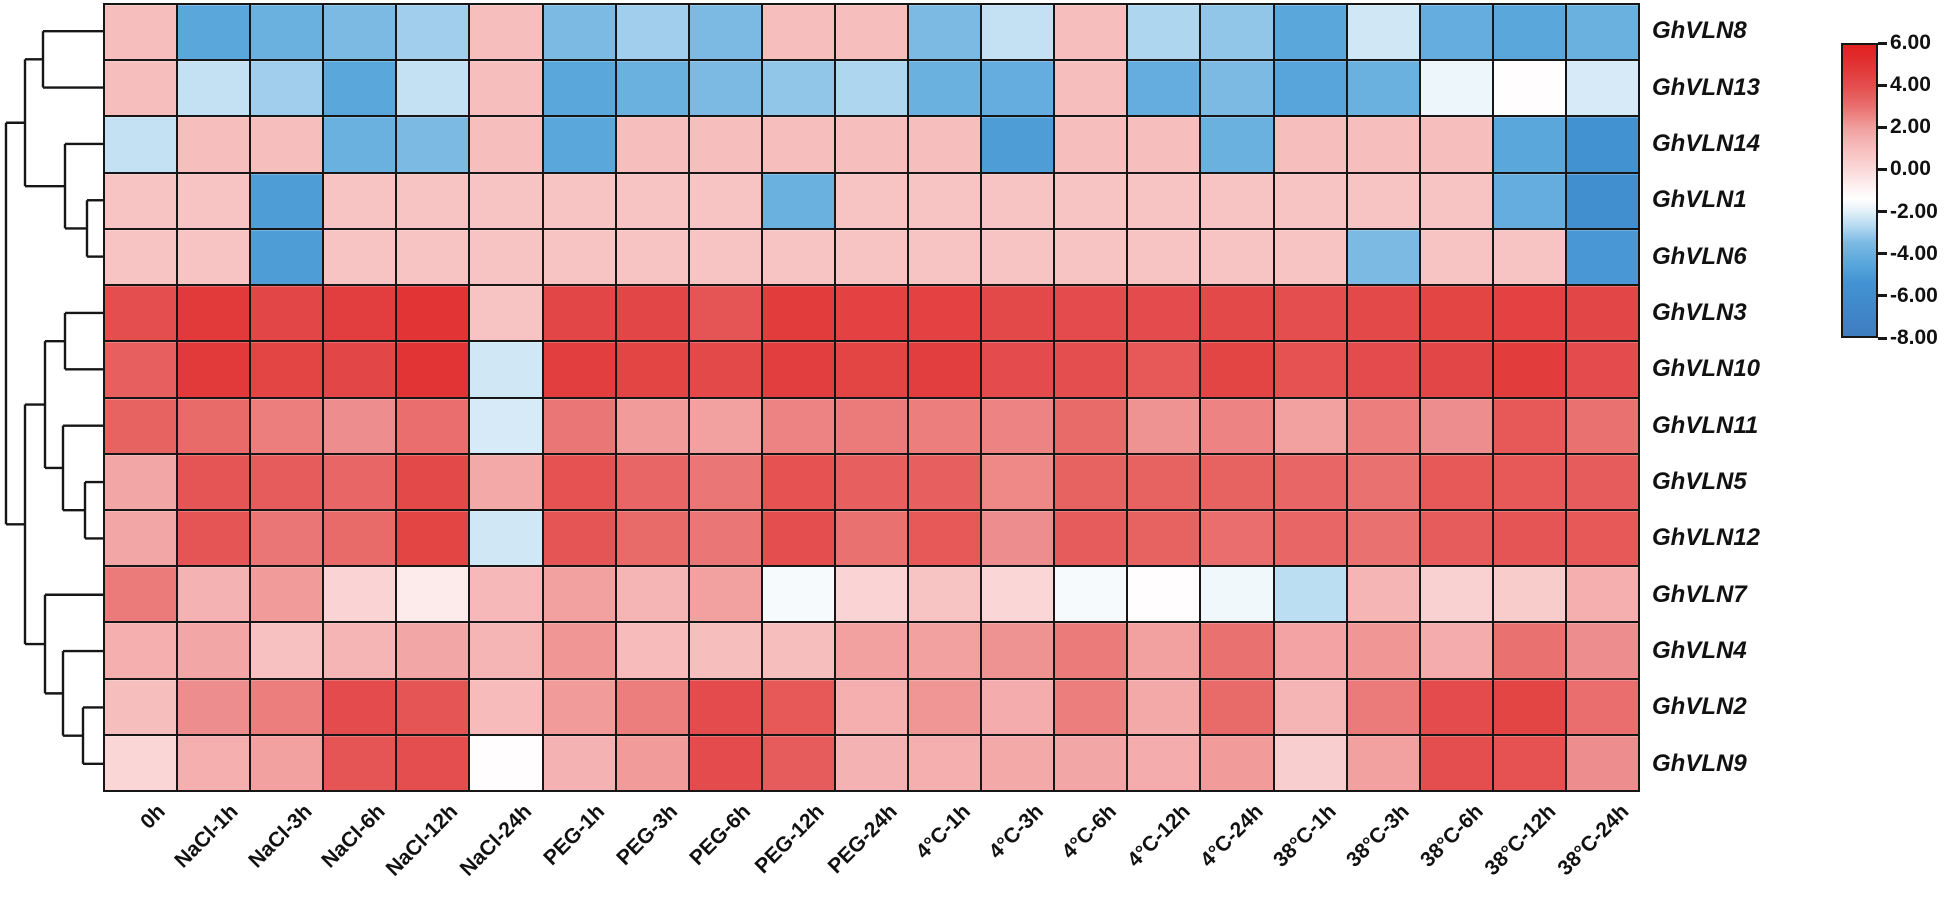 The height and width of the screenshot is (902, 1945). I want to click on row-label: GhVLN14, so click(1706, 143).